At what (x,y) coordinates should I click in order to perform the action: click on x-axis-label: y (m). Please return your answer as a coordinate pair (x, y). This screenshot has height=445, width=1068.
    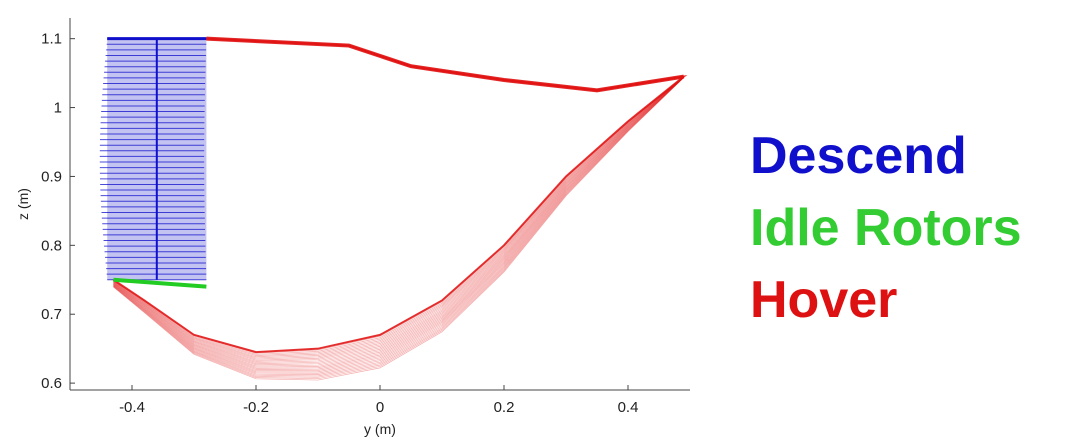
    Looking at the image, I should click on (380, 429).